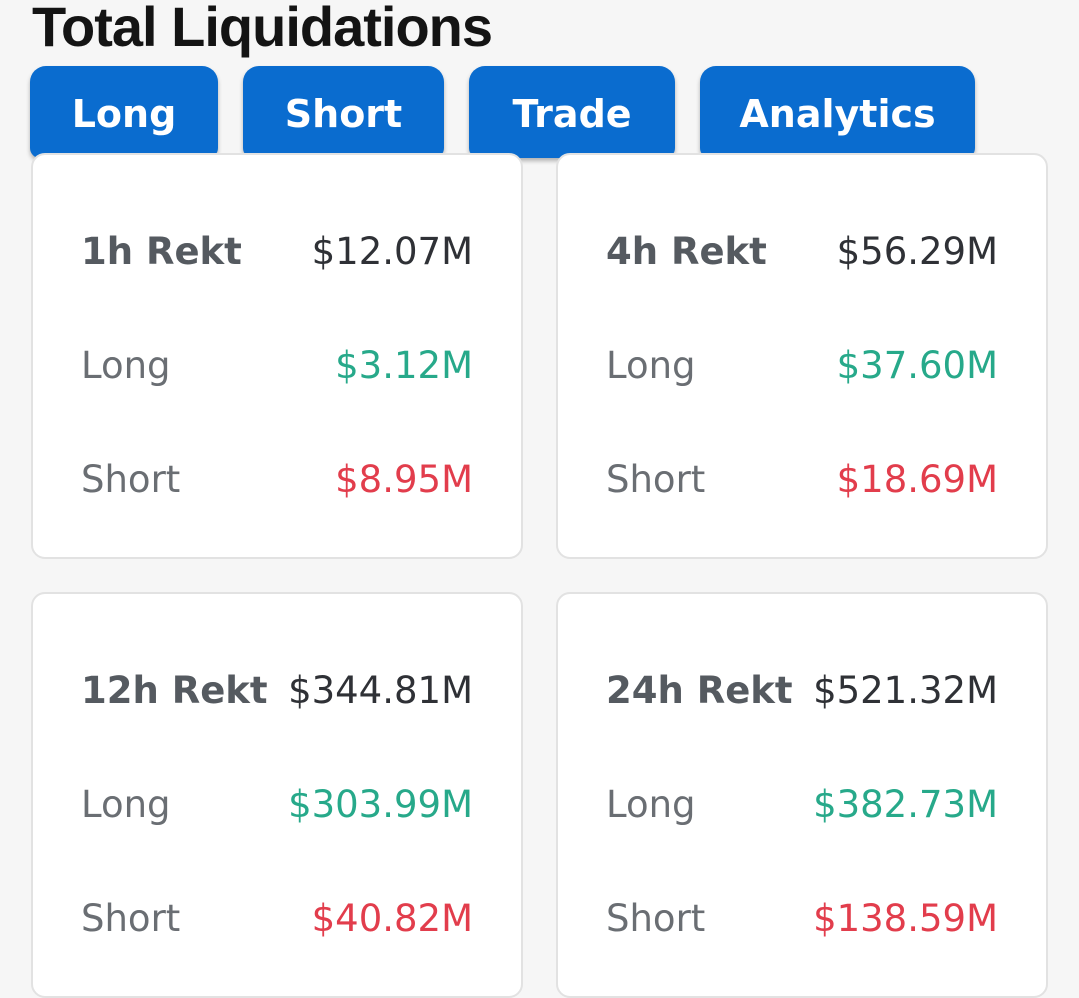  What do you see at coordinates (277, 918) in the screenshot?
I see `short-row: Short $40.82M` at bounding box center [277, 918].